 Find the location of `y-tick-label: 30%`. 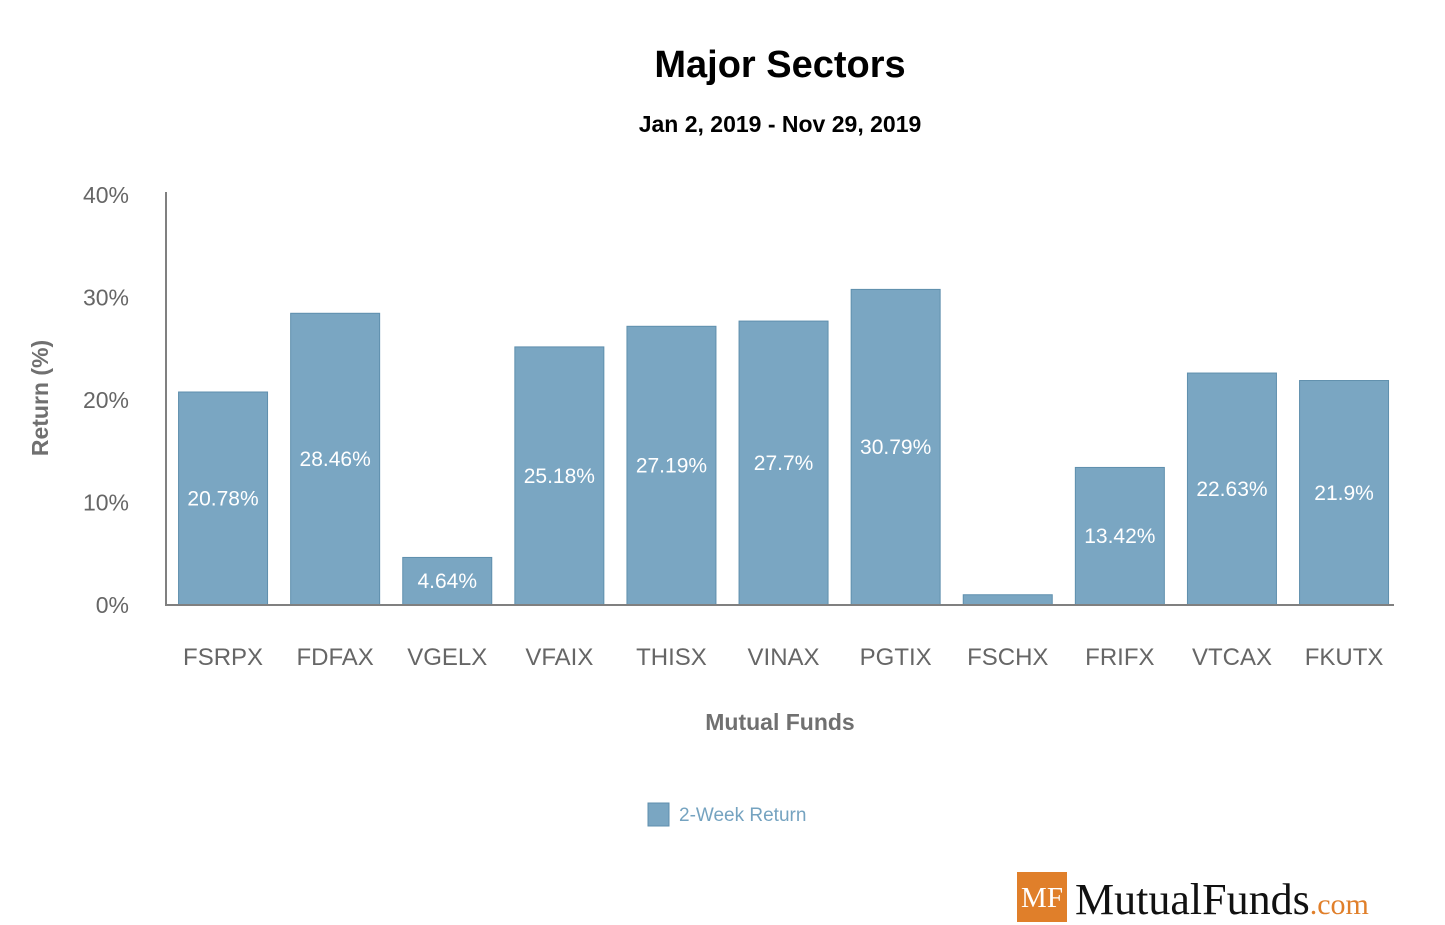

y-tick-label: 30% is located at coordinates (106, 298).